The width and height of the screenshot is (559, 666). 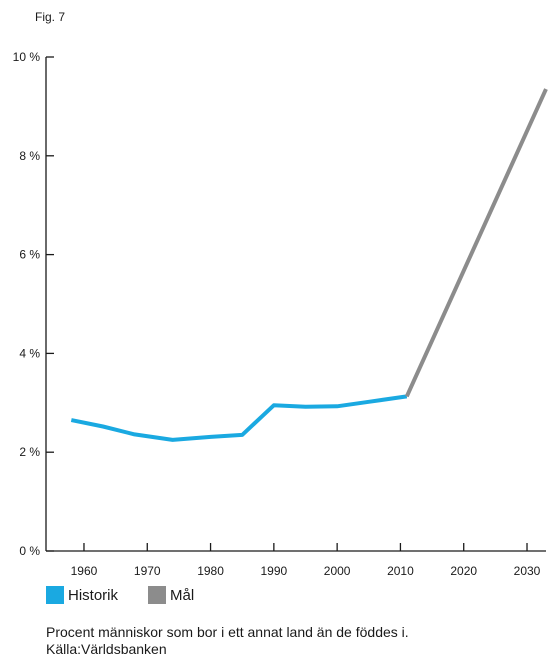 What do you see at coordinates (337, 571) in the screenshot?
I see `x-tick-label: 2000` at bounding box center [337, 571].